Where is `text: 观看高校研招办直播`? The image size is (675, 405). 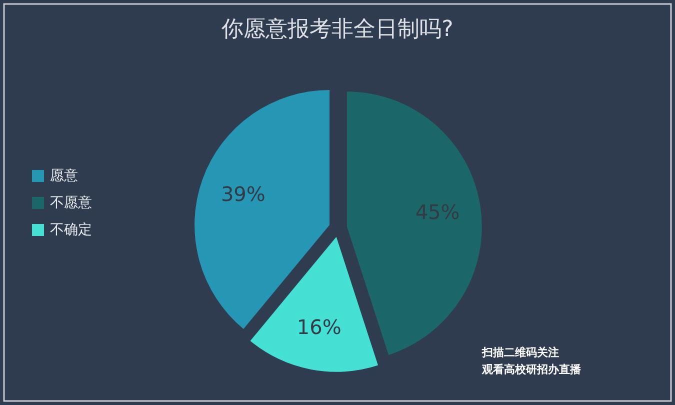
text: 观看高校研招办直播 is located at coordinates (531, 369).